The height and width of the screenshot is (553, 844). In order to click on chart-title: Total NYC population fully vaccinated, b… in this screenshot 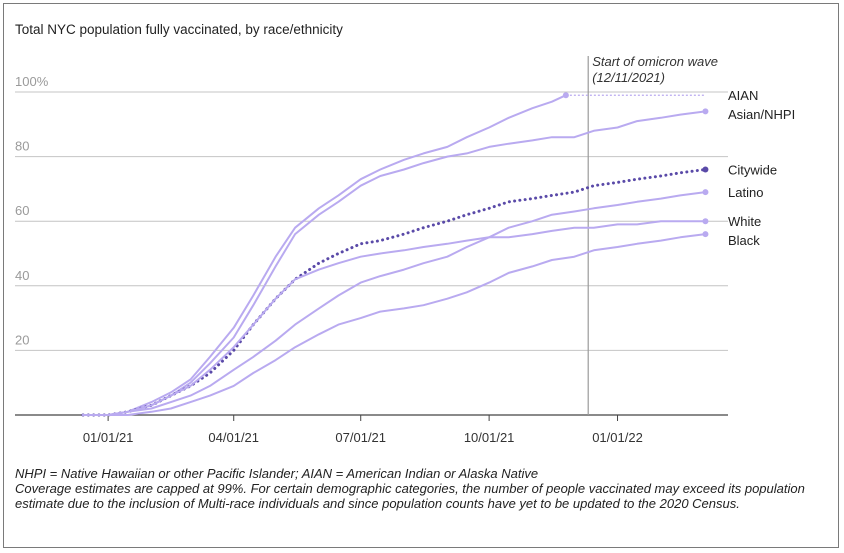, I will do `click(179, 29)`.